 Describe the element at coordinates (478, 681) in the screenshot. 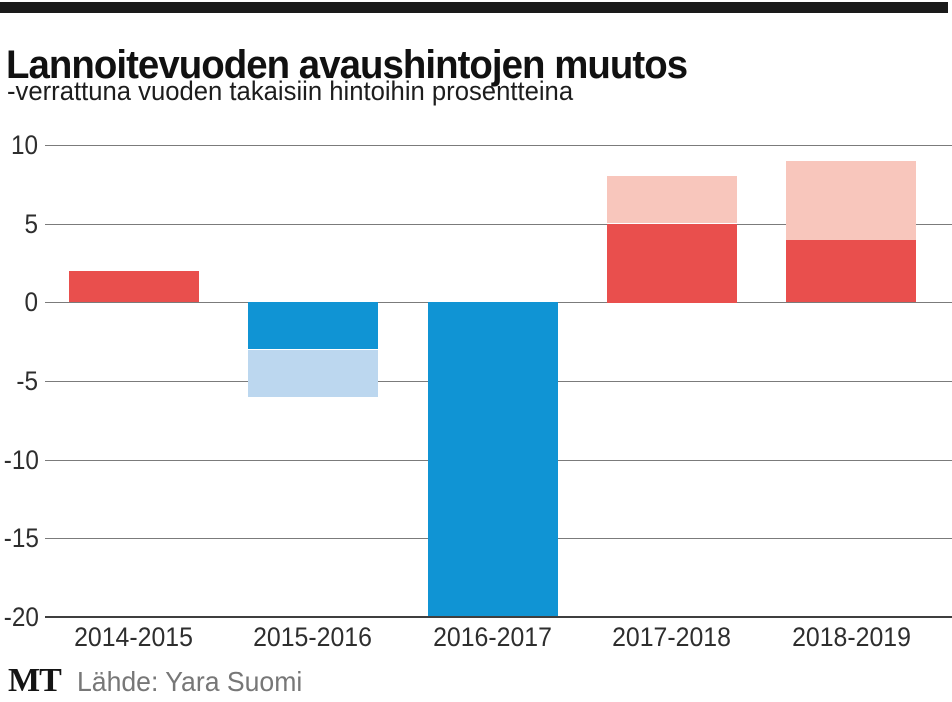

I see `chart-footer: MT Lähde: Yara Suomi` at that location.